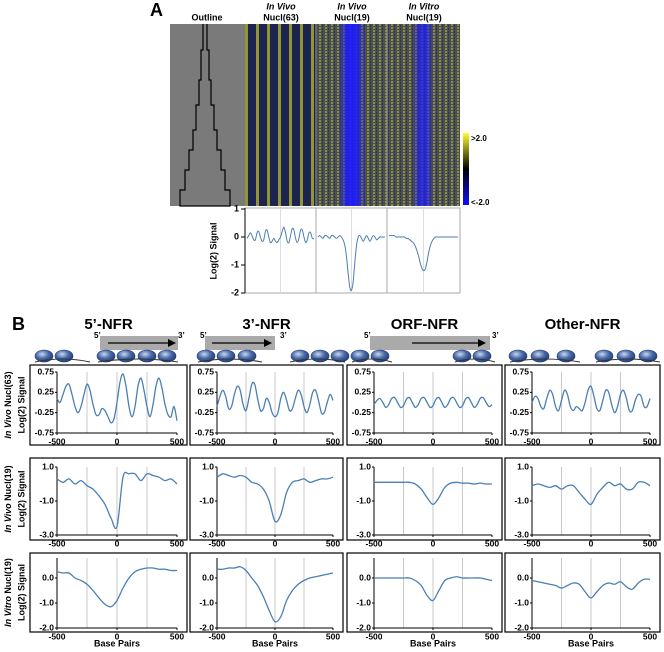  I want to click on column-title: 5’-NFR, so click(108, 324).